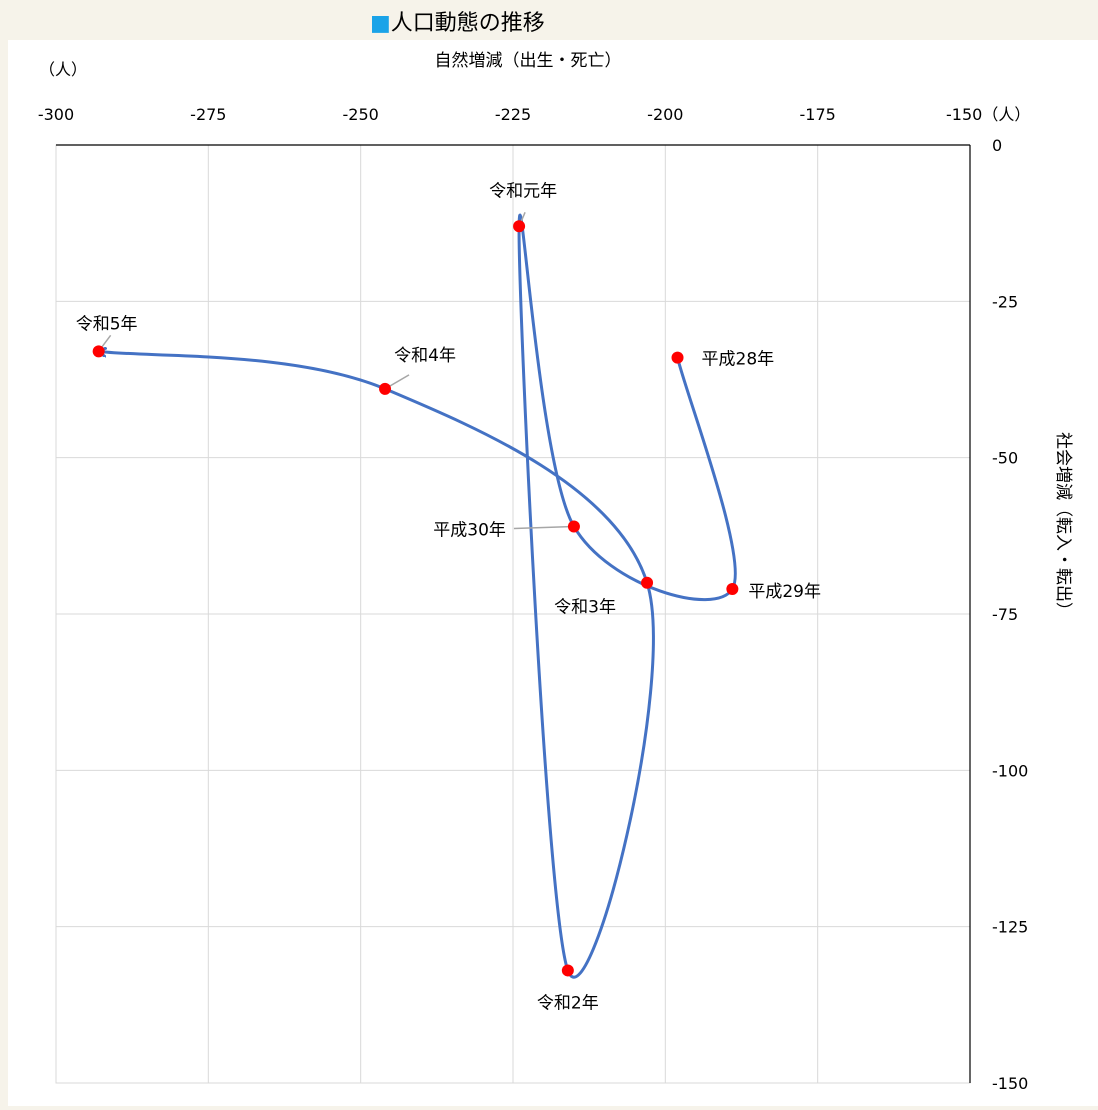 The image size is (1098, 1110). Describe the element at coordinates (784, 592) in the screenshot. I see `data-label: 平成29年` at that location.